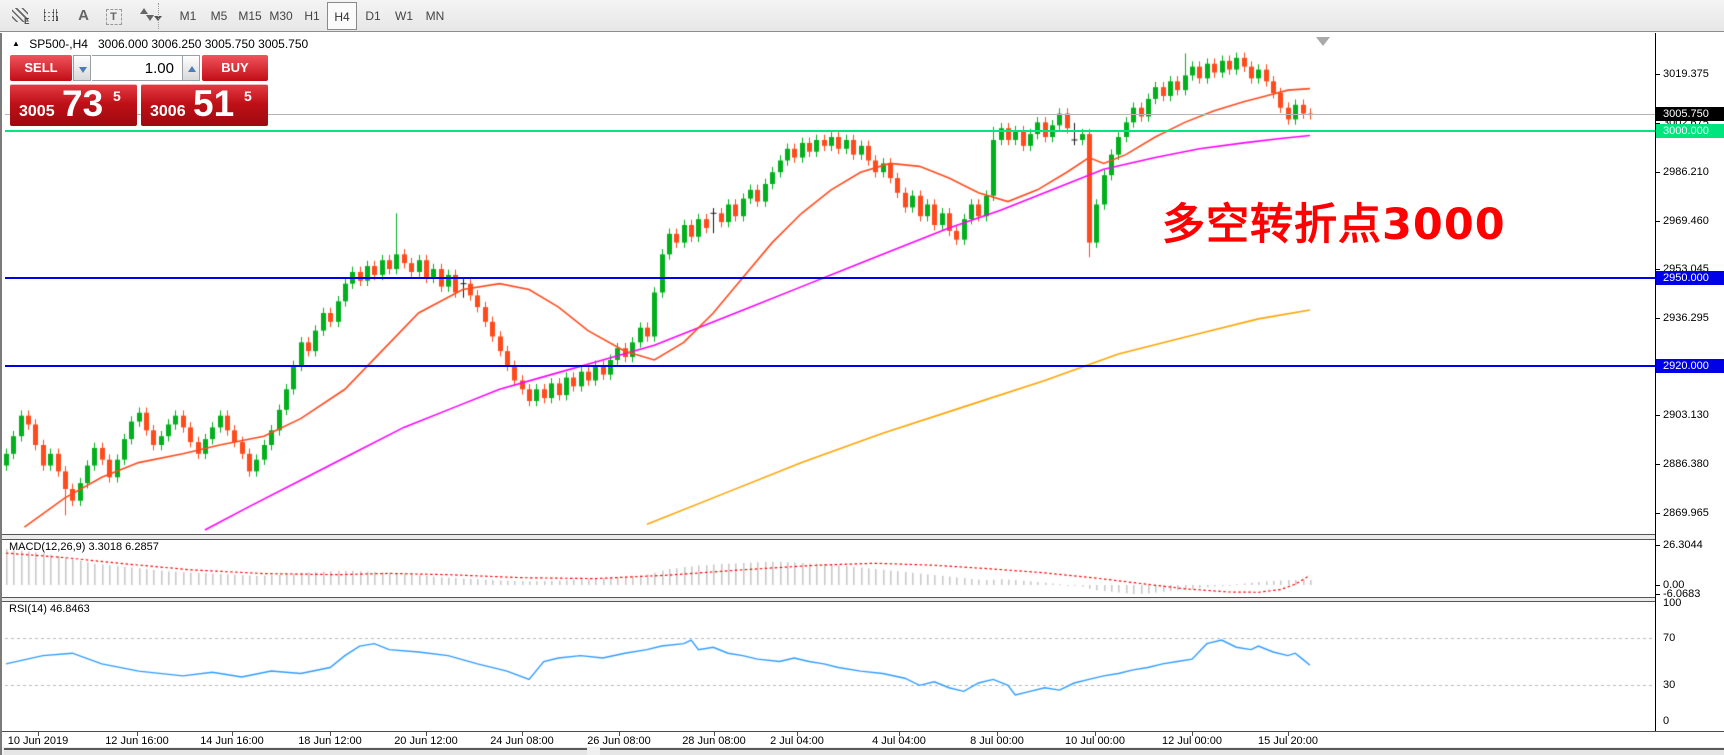 This screenshot has height=755, width=1724. What do you see at coordinates (522, 741) in the screenshot?
I see `time-axis-label: 24 Jun 08:00` at bounding box center [522, 741].